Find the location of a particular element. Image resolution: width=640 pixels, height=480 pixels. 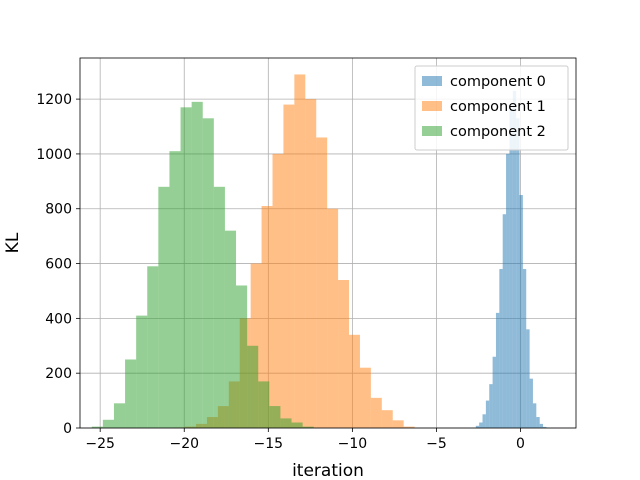

y-axis-label: KL is located at coordinates (13, 242).